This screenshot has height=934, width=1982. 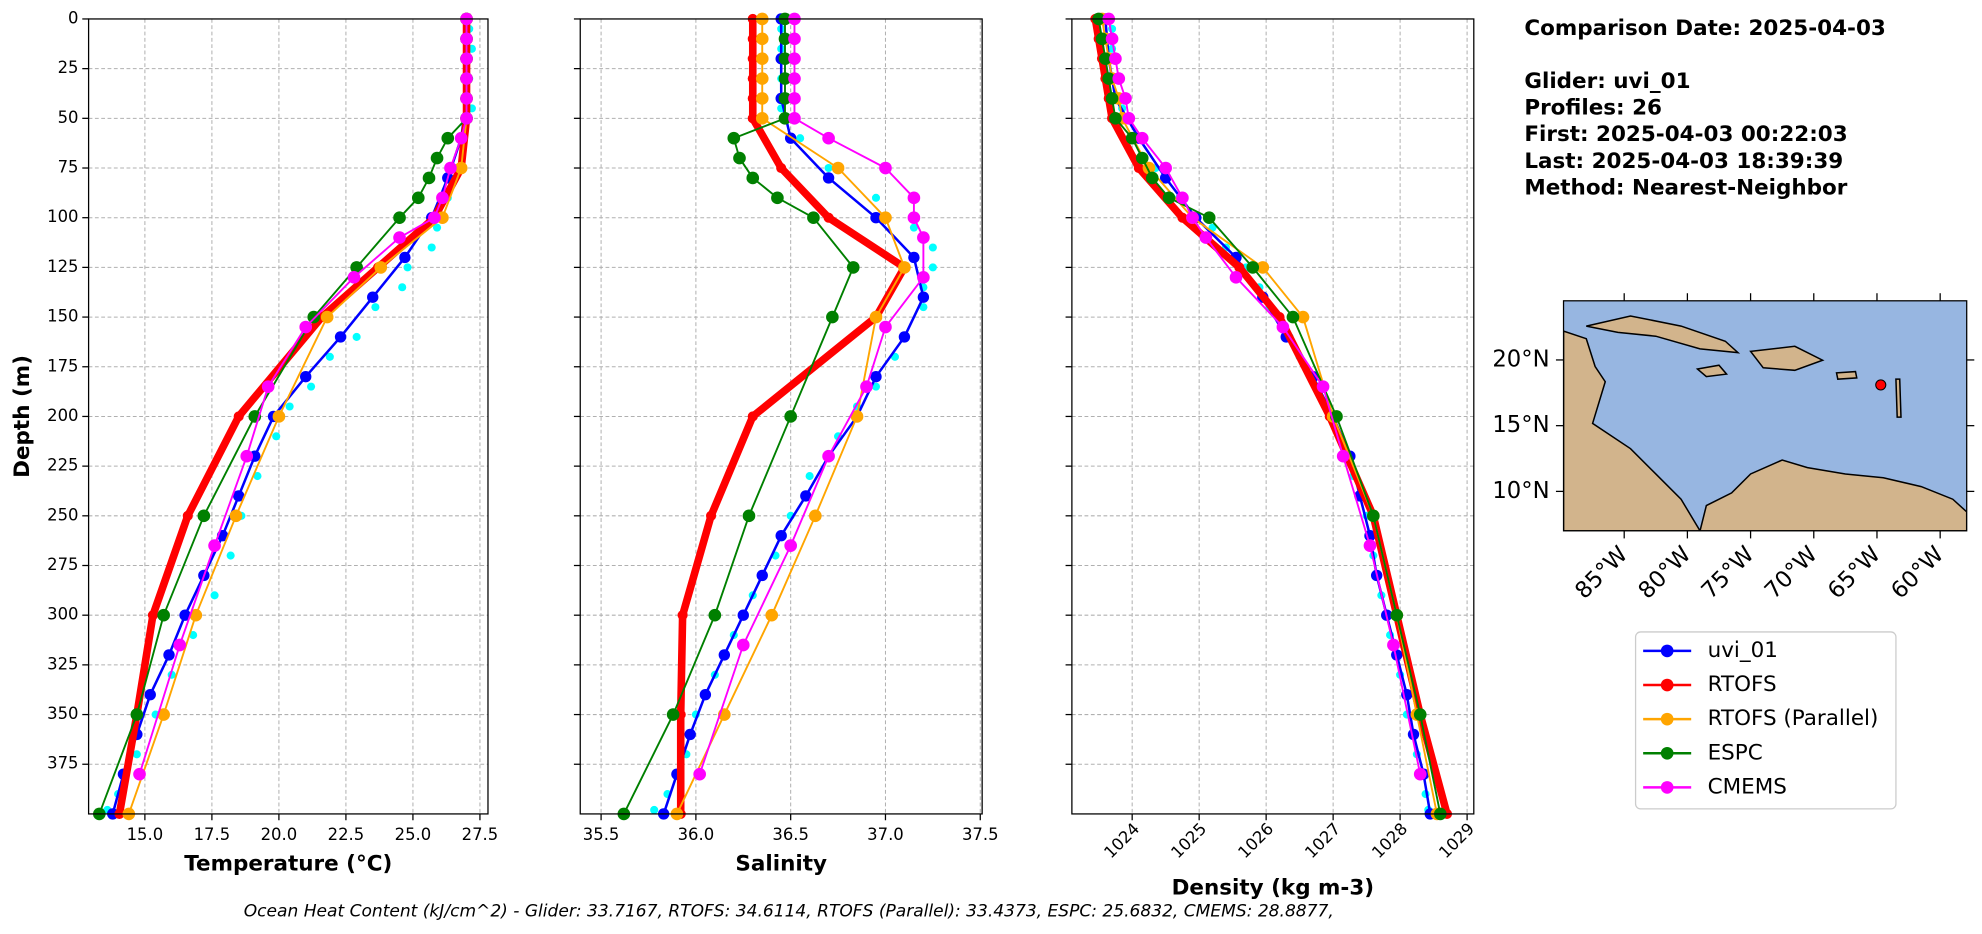 What do you see at coordinates (62, 614) in the screenshot?
I see `y-tick-label: 300` at bounding box center [62, 614].